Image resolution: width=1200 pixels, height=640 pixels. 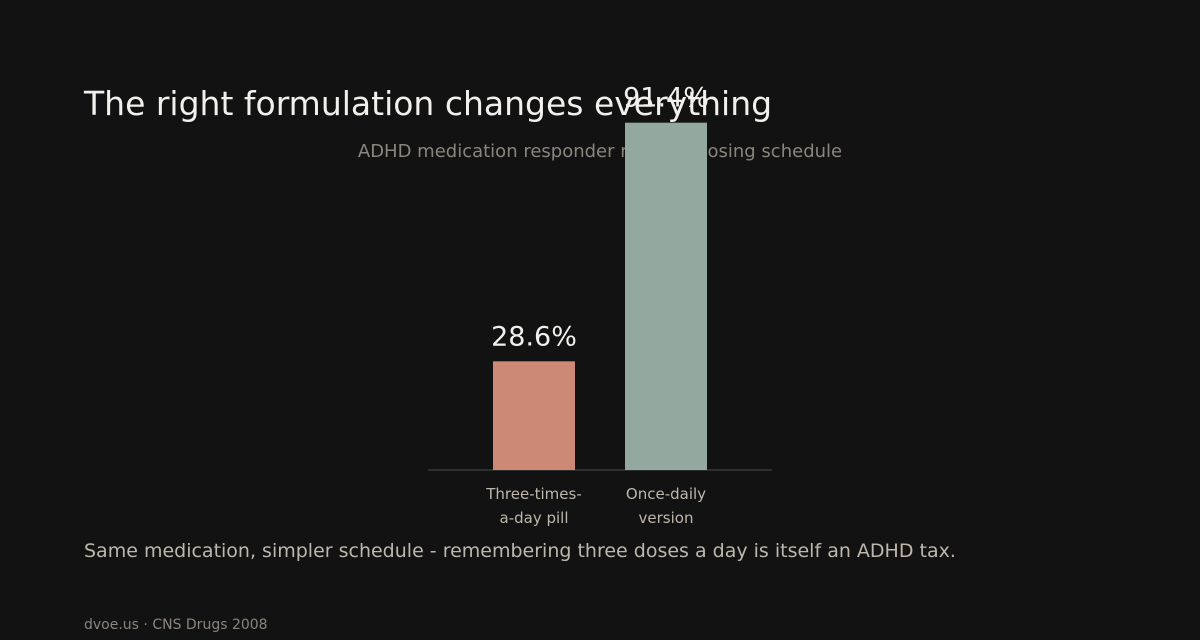 I want to click on source-footer: dvoe.us · CNS Drugs 2008, so click(x=176, y=625).